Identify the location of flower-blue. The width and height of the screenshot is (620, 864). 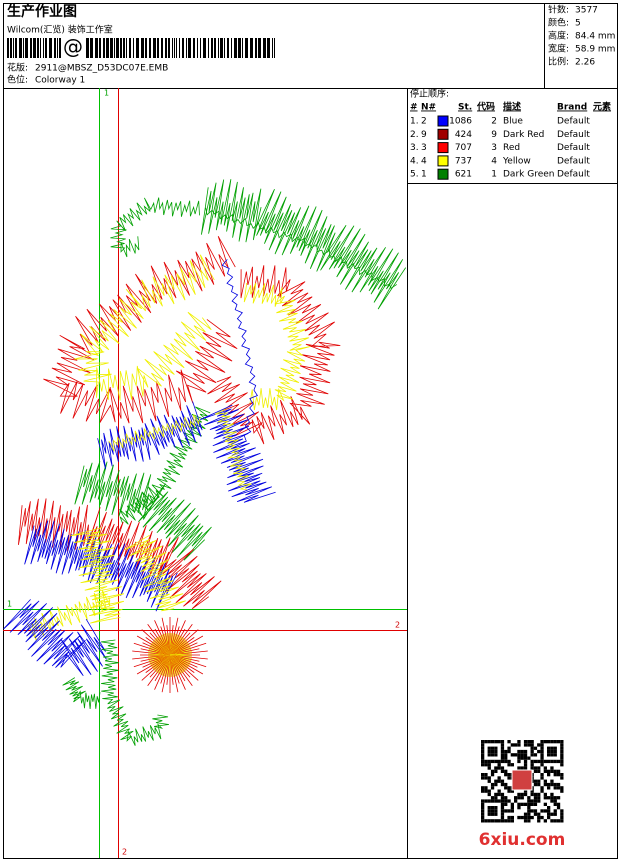
(238, 453).